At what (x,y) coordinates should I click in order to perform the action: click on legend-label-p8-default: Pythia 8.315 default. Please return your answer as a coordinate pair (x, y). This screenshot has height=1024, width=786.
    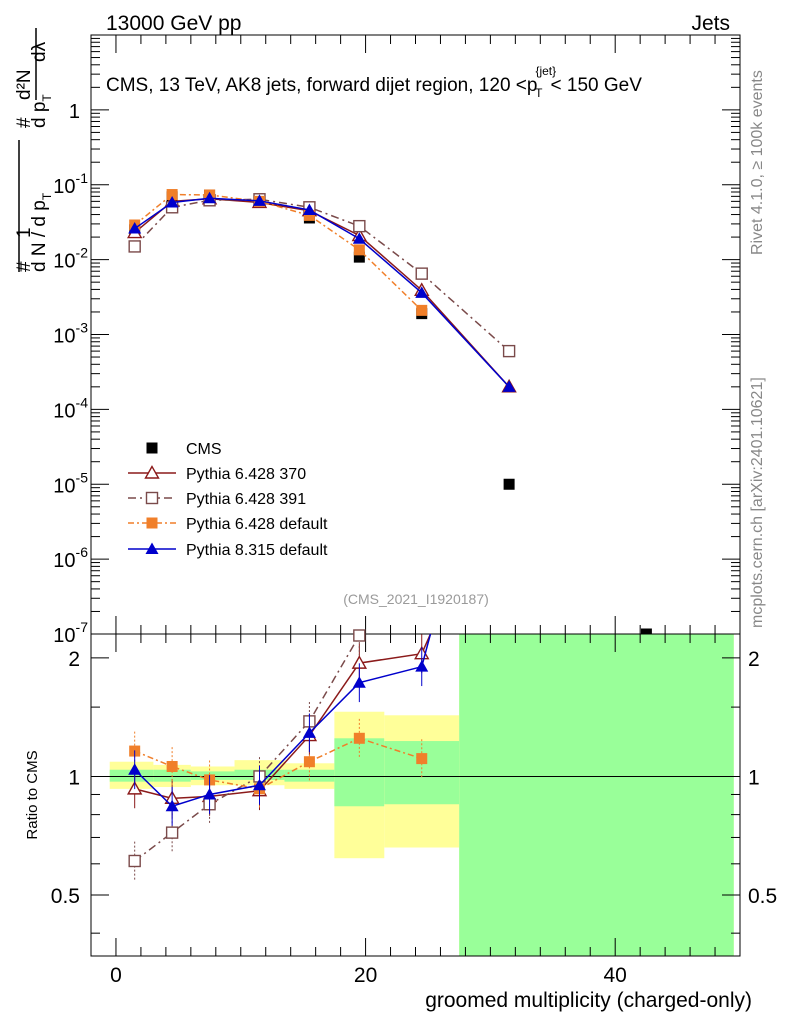
    Looking at the image, I should click on (257, 550).